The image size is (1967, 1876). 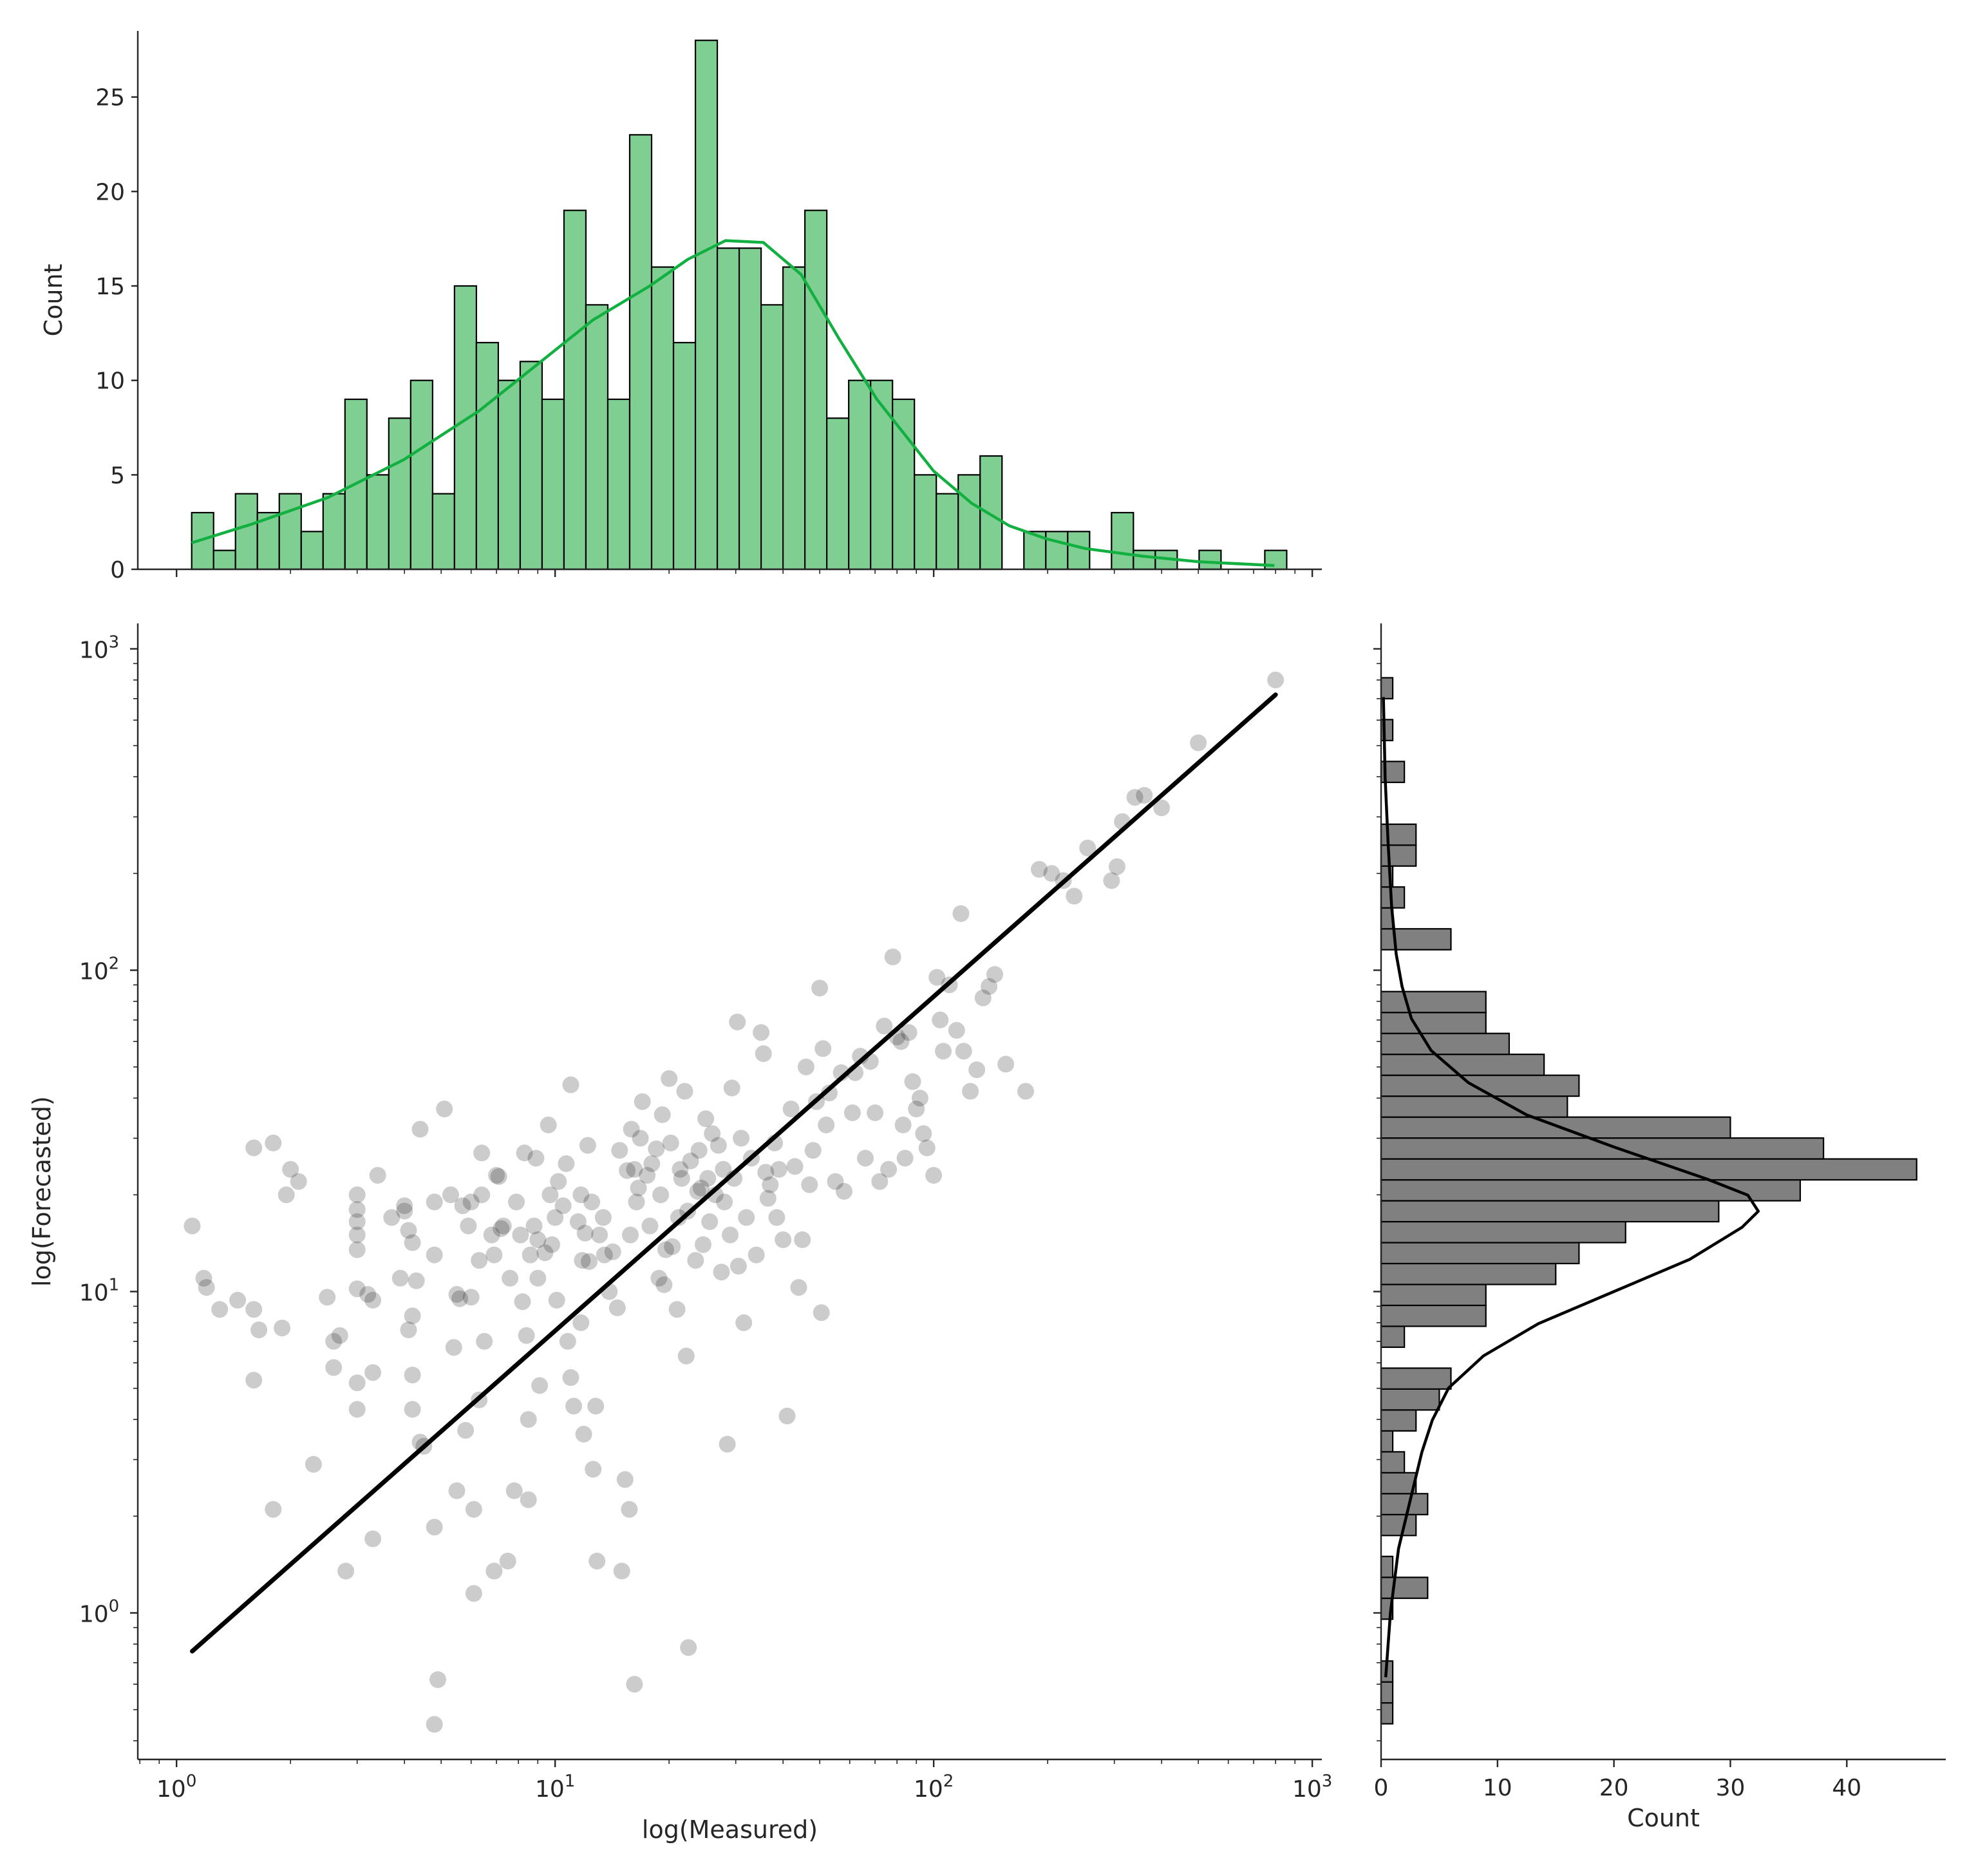 I want to click on top-y-tick-label: 20, so click(x=110, y=192).